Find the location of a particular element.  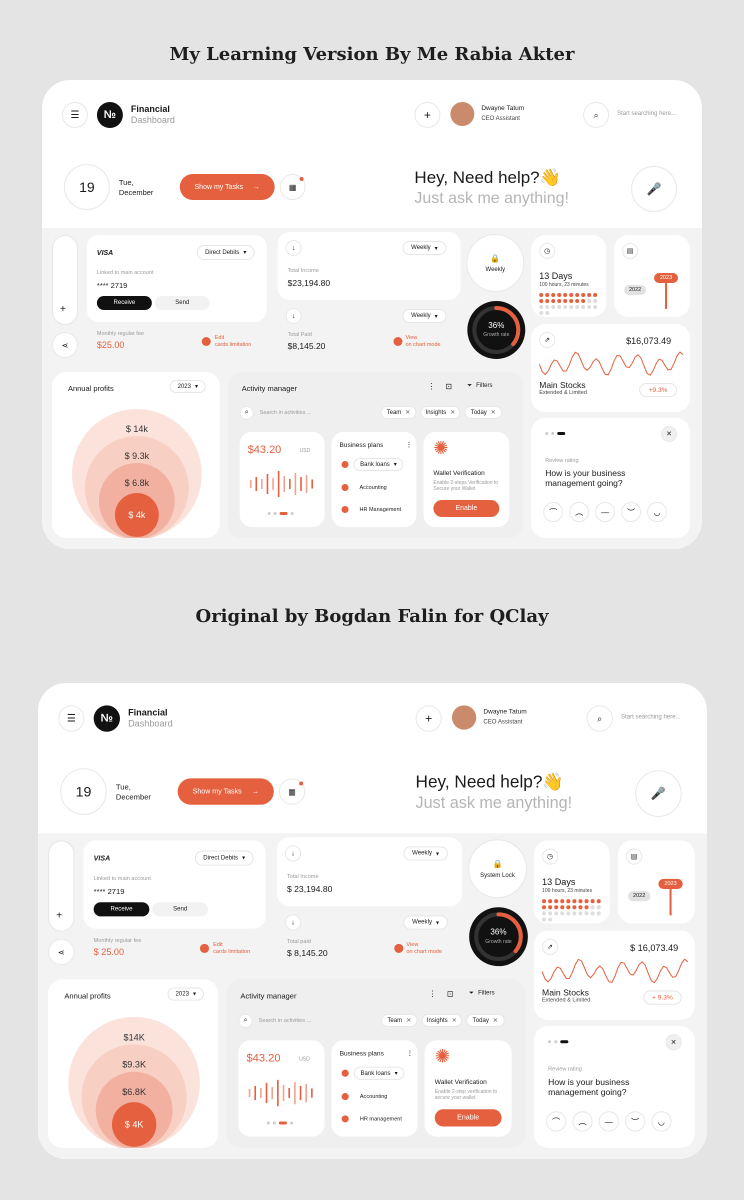

paid-icon: ↓ is located at coordinates (293, 922).